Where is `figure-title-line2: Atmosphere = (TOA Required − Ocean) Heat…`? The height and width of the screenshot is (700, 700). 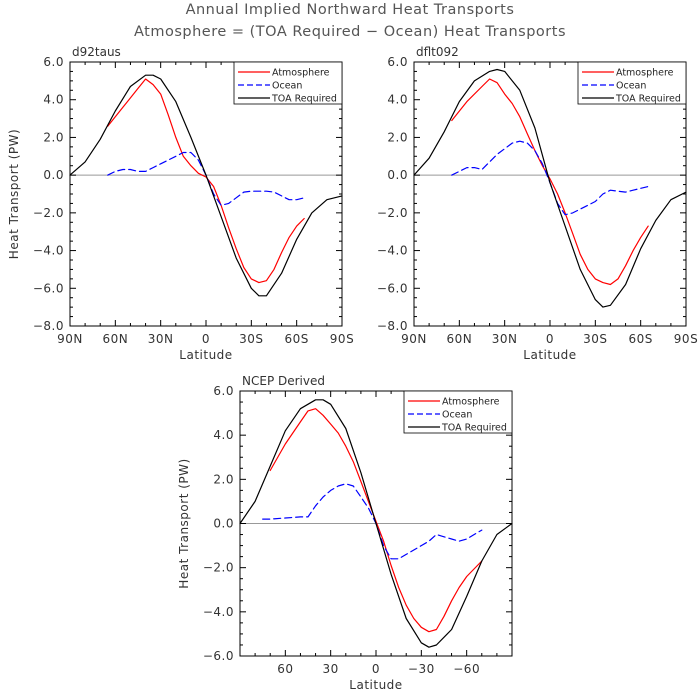 figure-title-line2: Atmosphere = (TOA Required − Ocean) Heat… is located at coordinates (350, 32).